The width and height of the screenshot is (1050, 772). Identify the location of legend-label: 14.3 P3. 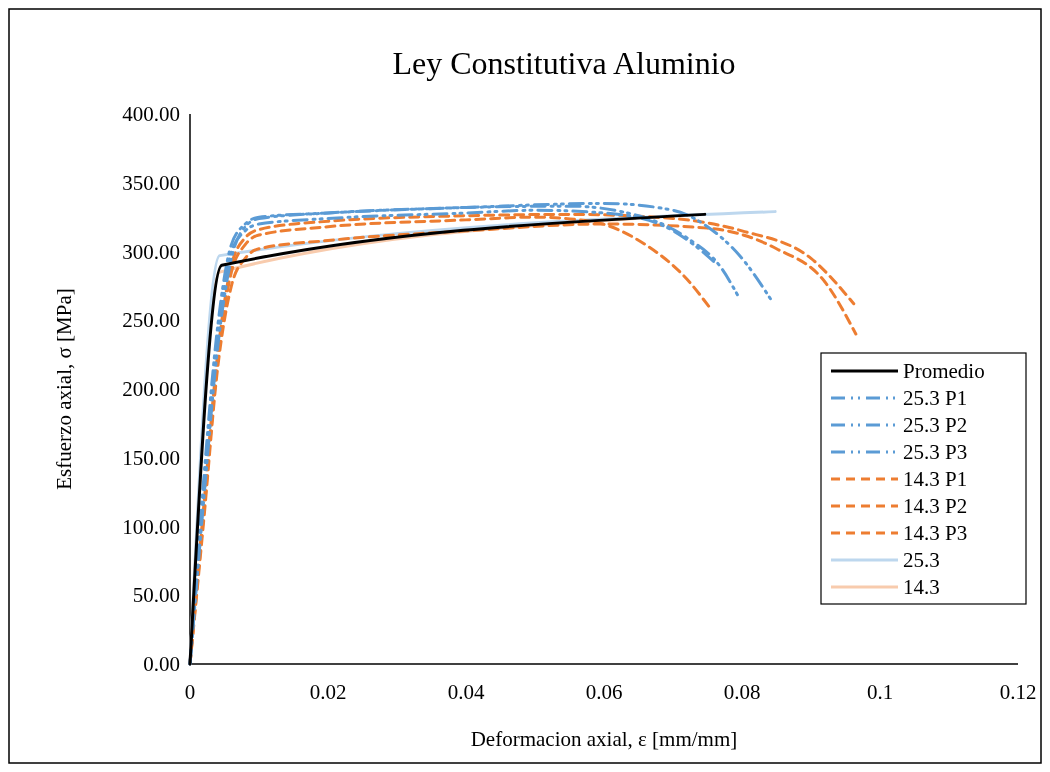
(935, 533).